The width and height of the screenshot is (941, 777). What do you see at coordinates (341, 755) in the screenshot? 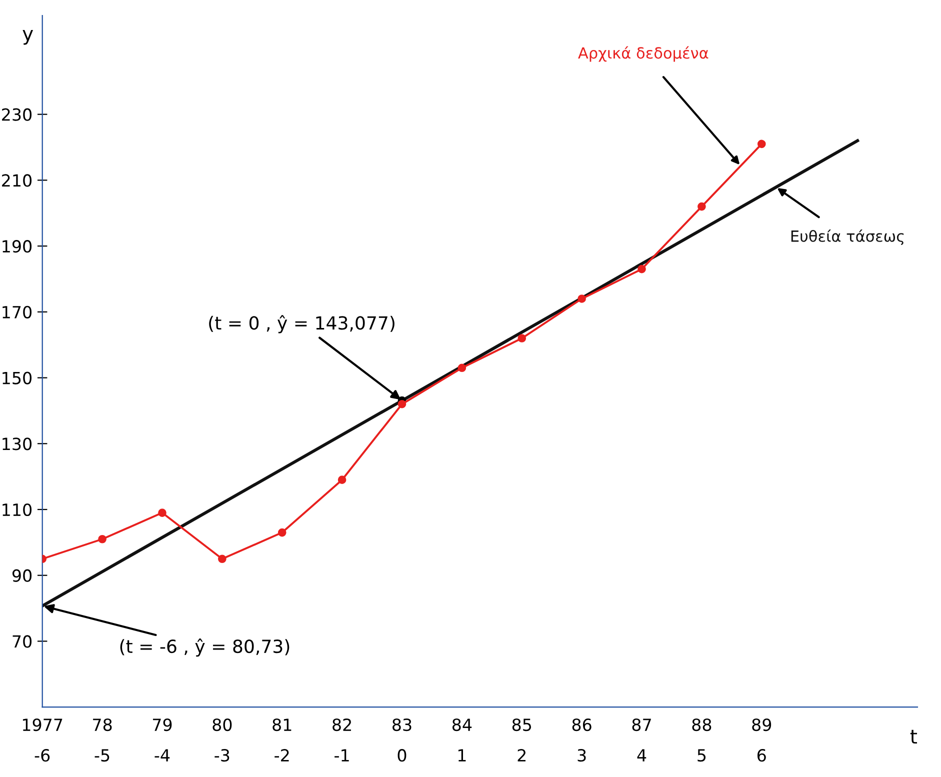
I see `x-tick-label: -1` at bounding box center [341, 755].